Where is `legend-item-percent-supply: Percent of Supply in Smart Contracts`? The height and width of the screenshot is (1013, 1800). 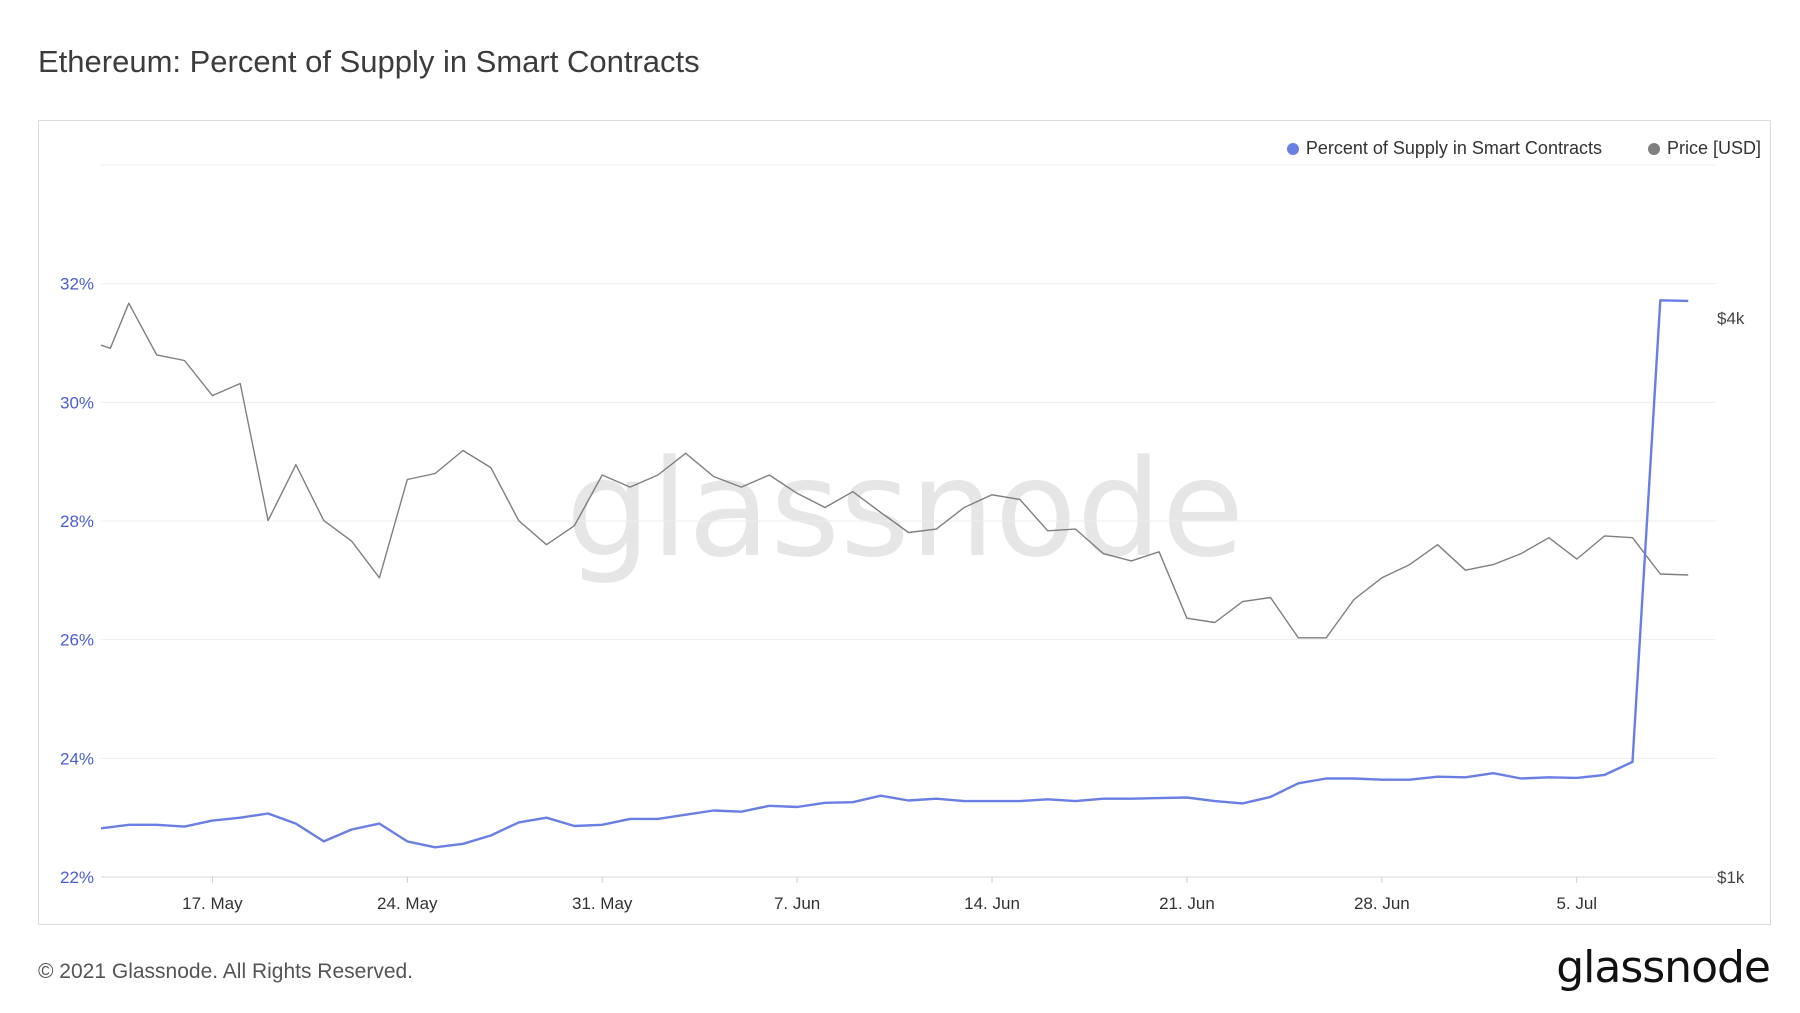 legend-item-percent-supply: Percent of Supply in Smart Contracts is located at coordinates (1444, 148).